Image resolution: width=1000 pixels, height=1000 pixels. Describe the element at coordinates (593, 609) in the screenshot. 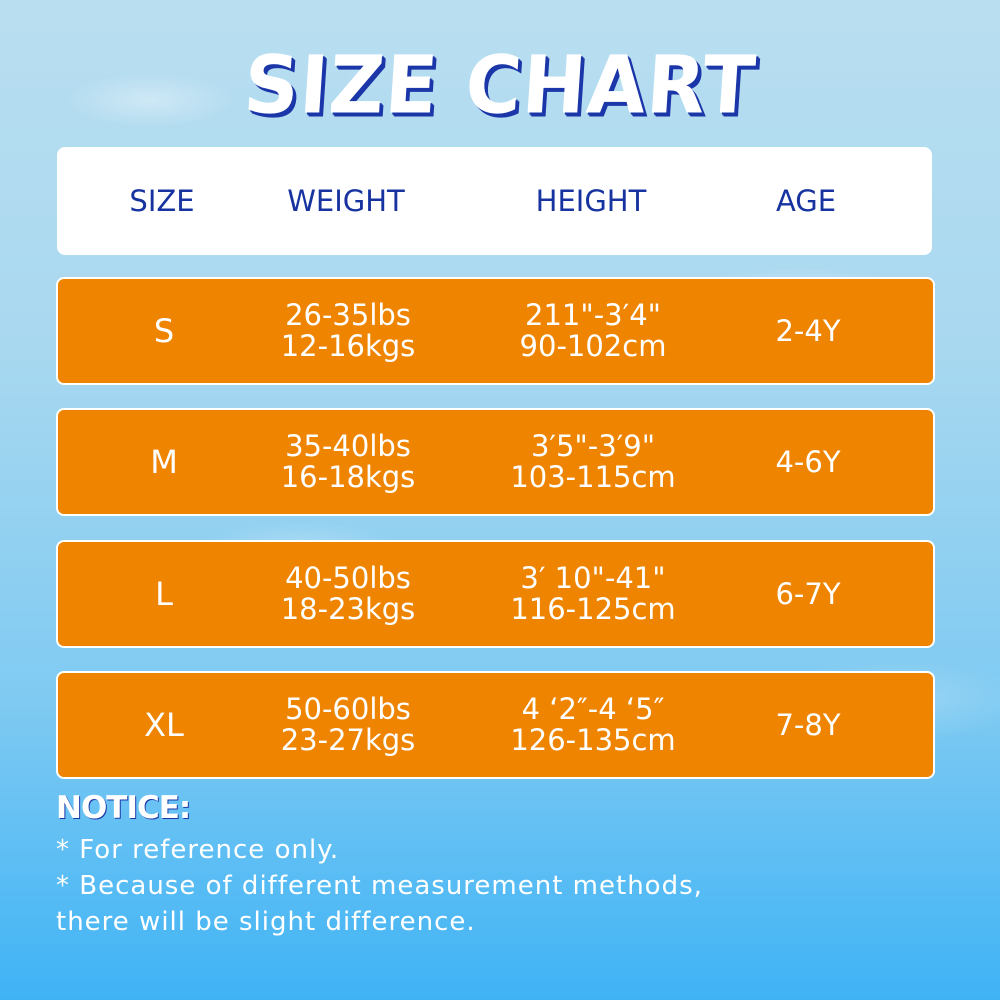

I see `height-cm: 116-125cm` at that location.